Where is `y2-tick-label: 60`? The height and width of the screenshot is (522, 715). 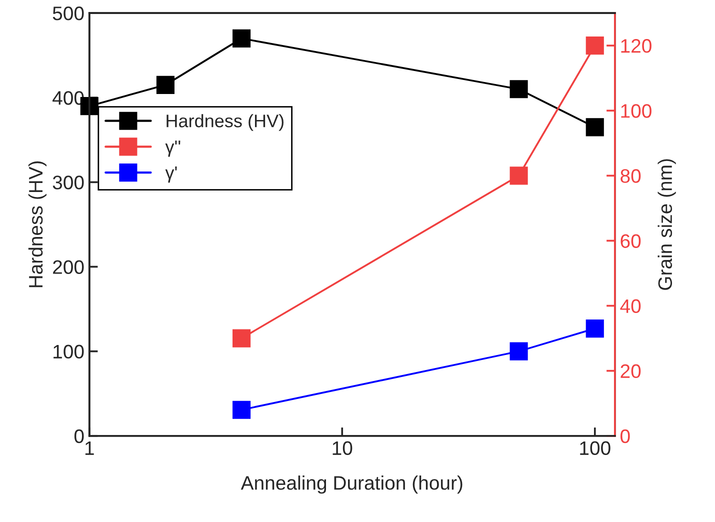 y2-tick-label: 60 is located at coordinates (630, 241).